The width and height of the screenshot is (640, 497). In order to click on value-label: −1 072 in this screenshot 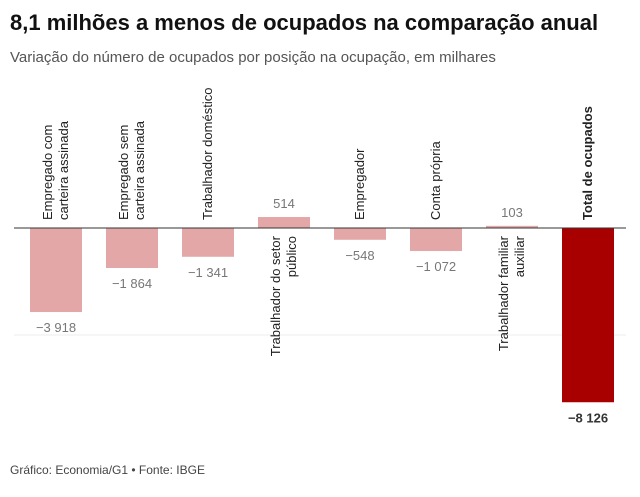, I will do `click(436, 266)`.